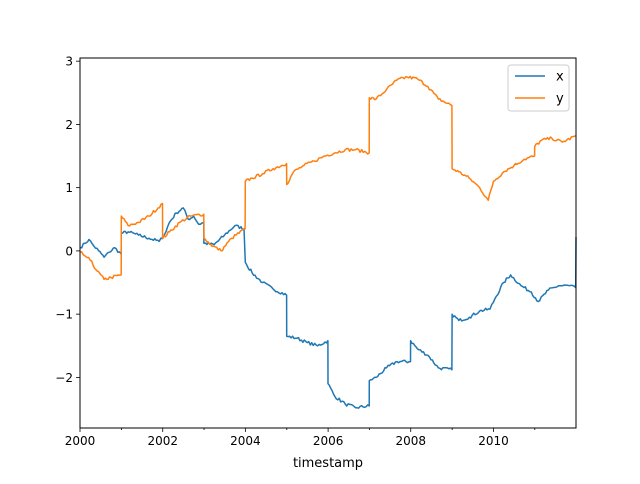 The height and width of the screenshot is (484, 640). What do you see at coordinates (69, 125) in the screenshot?
I see `y-tick-label: 2` at bounding box center [69, 125].